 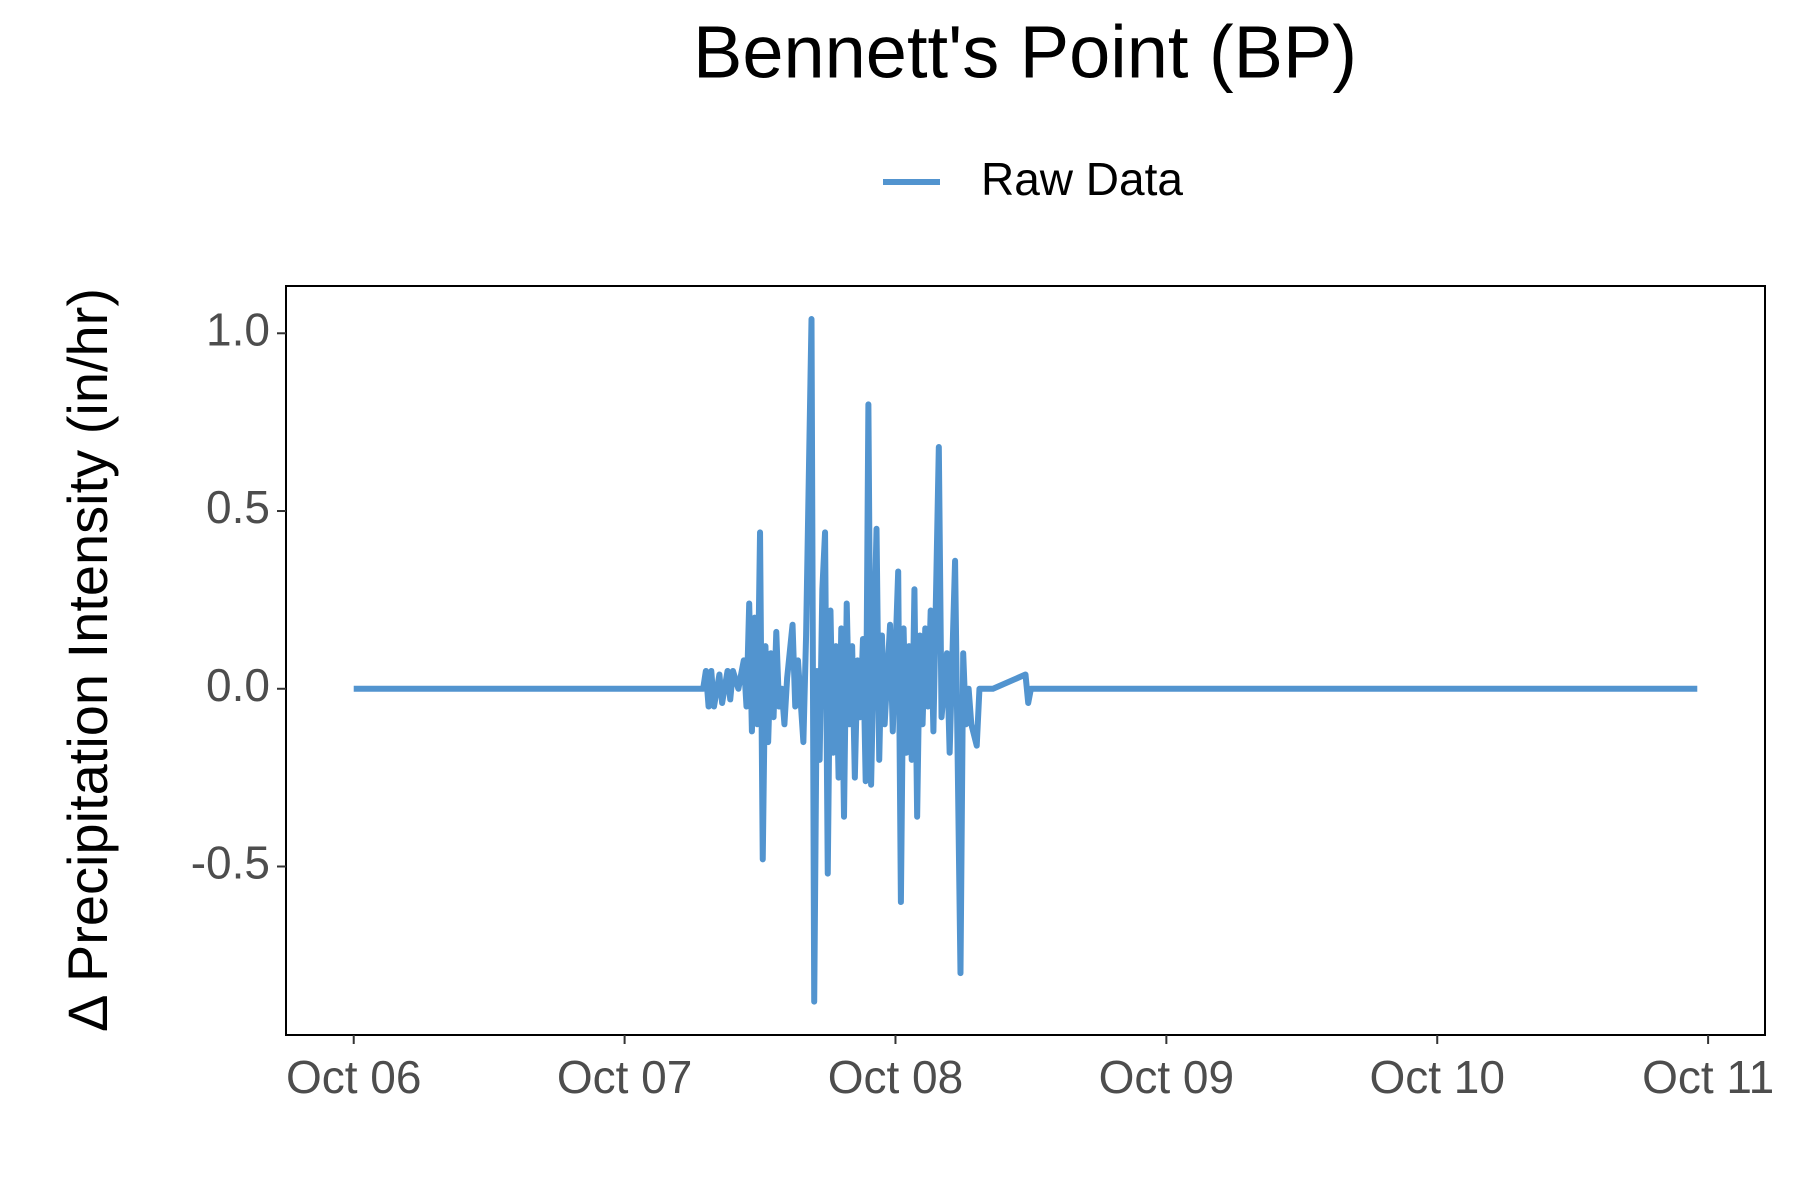 What do you see at coordinates (1437, 1077) in the screenshot?
I see `x-tick-label: Oct 10` at bounding box center [1437, 1077].